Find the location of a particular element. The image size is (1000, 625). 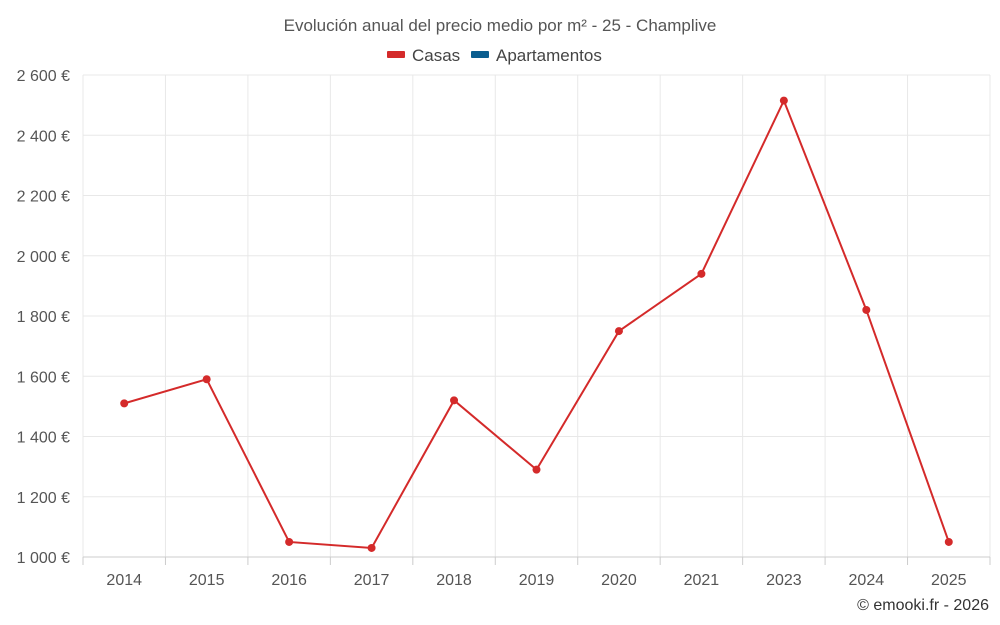

x-tick-label: 2014 is located at coordinates (124, 580).